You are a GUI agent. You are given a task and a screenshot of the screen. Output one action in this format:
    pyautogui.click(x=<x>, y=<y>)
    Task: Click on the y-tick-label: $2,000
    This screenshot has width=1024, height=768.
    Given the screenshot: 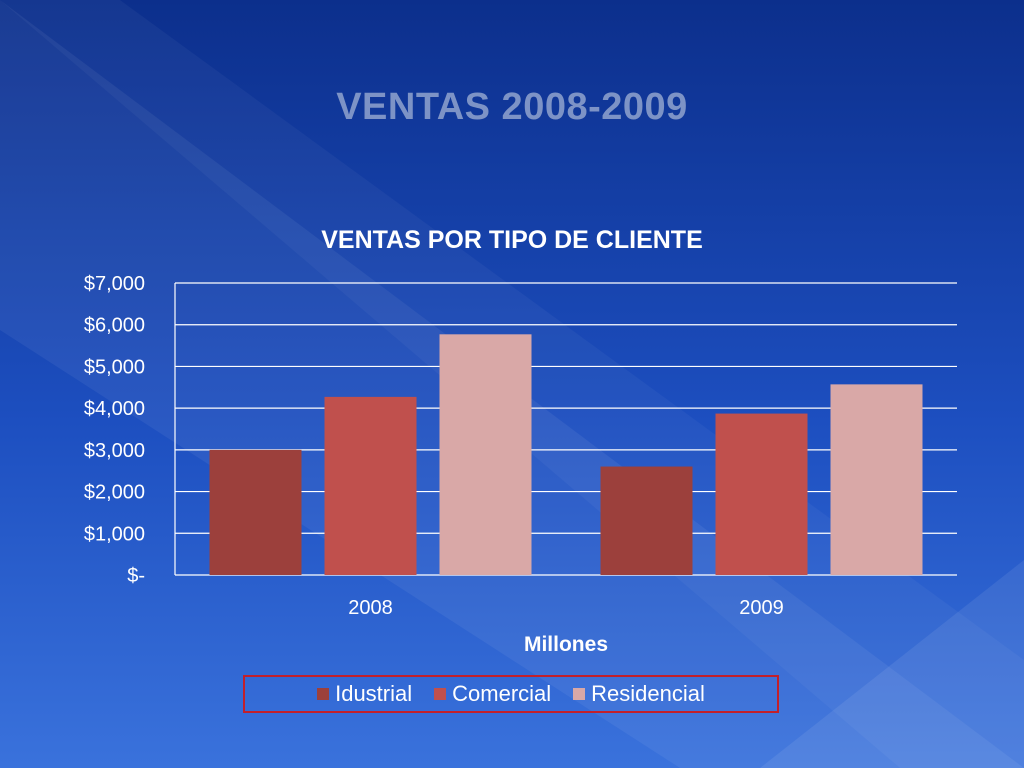 What is the action you would take?
    pyautogui.click(x=114, y=493)
    